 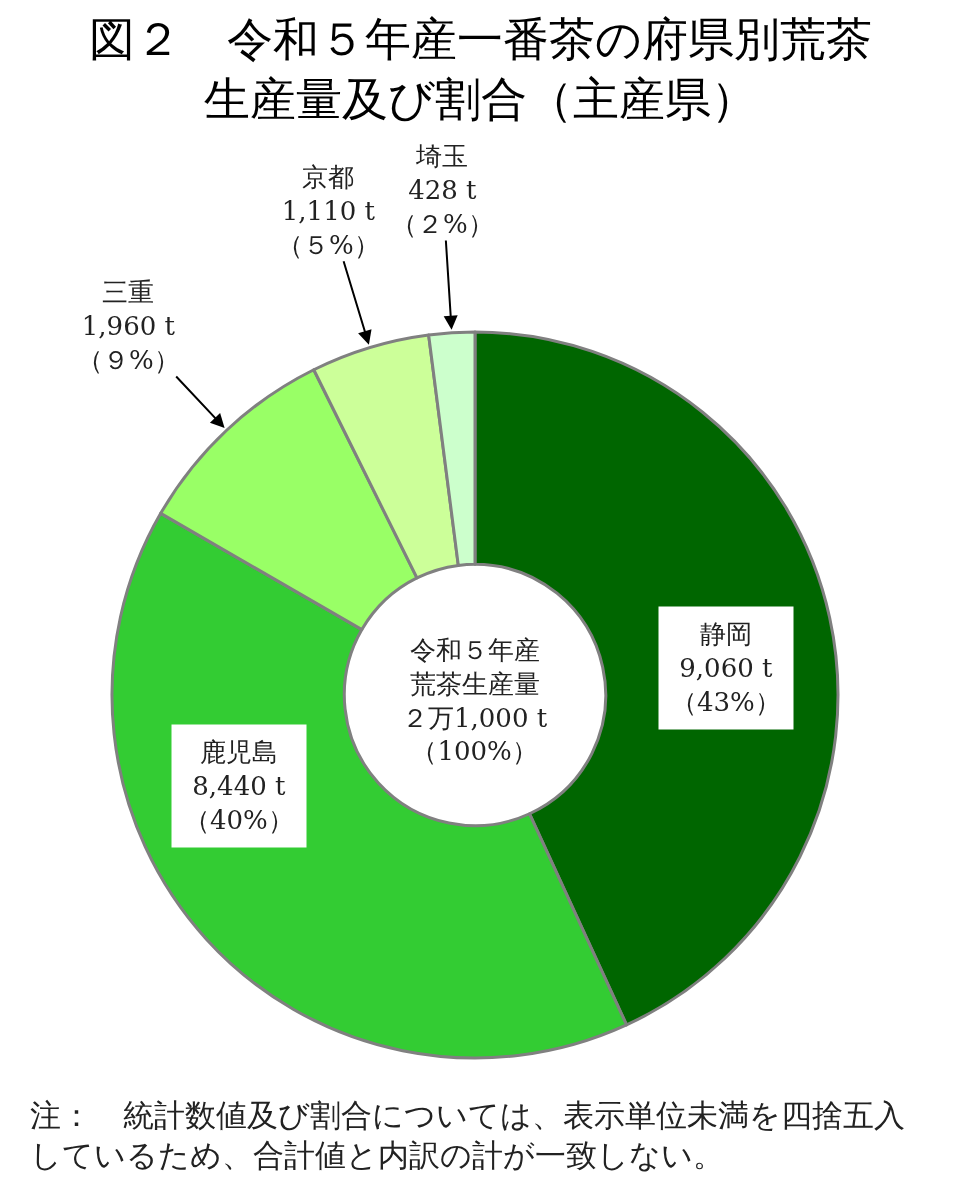 I want to click on text: 令和５年産荒茶生産量２万1,000 t （100%）, so click(x=475, y=701).